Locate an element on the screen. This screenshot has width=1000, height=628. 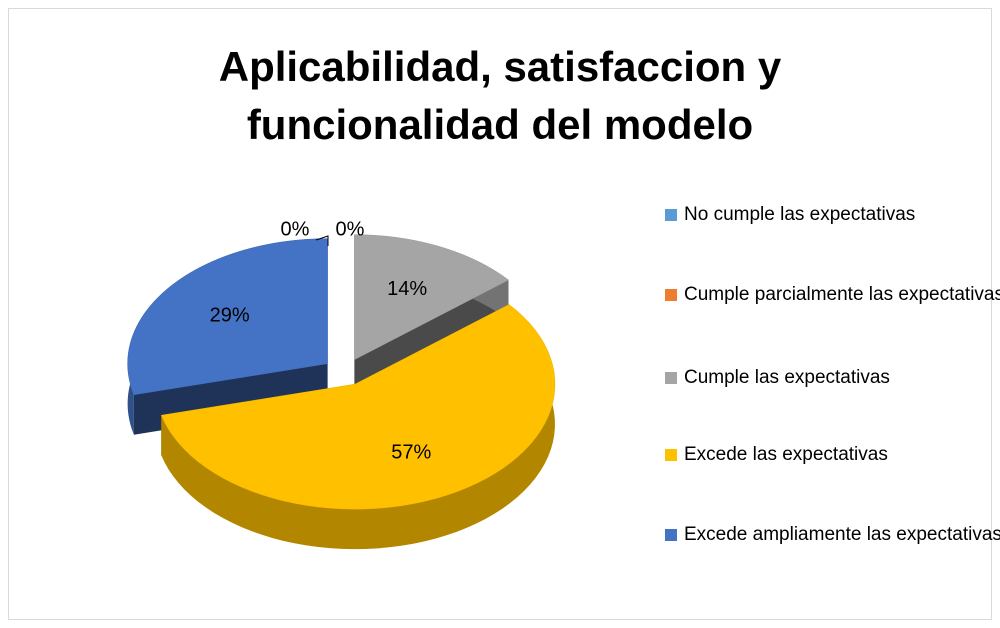
legend-item: Cumple las expectativas is located at coordinates (832, 378).